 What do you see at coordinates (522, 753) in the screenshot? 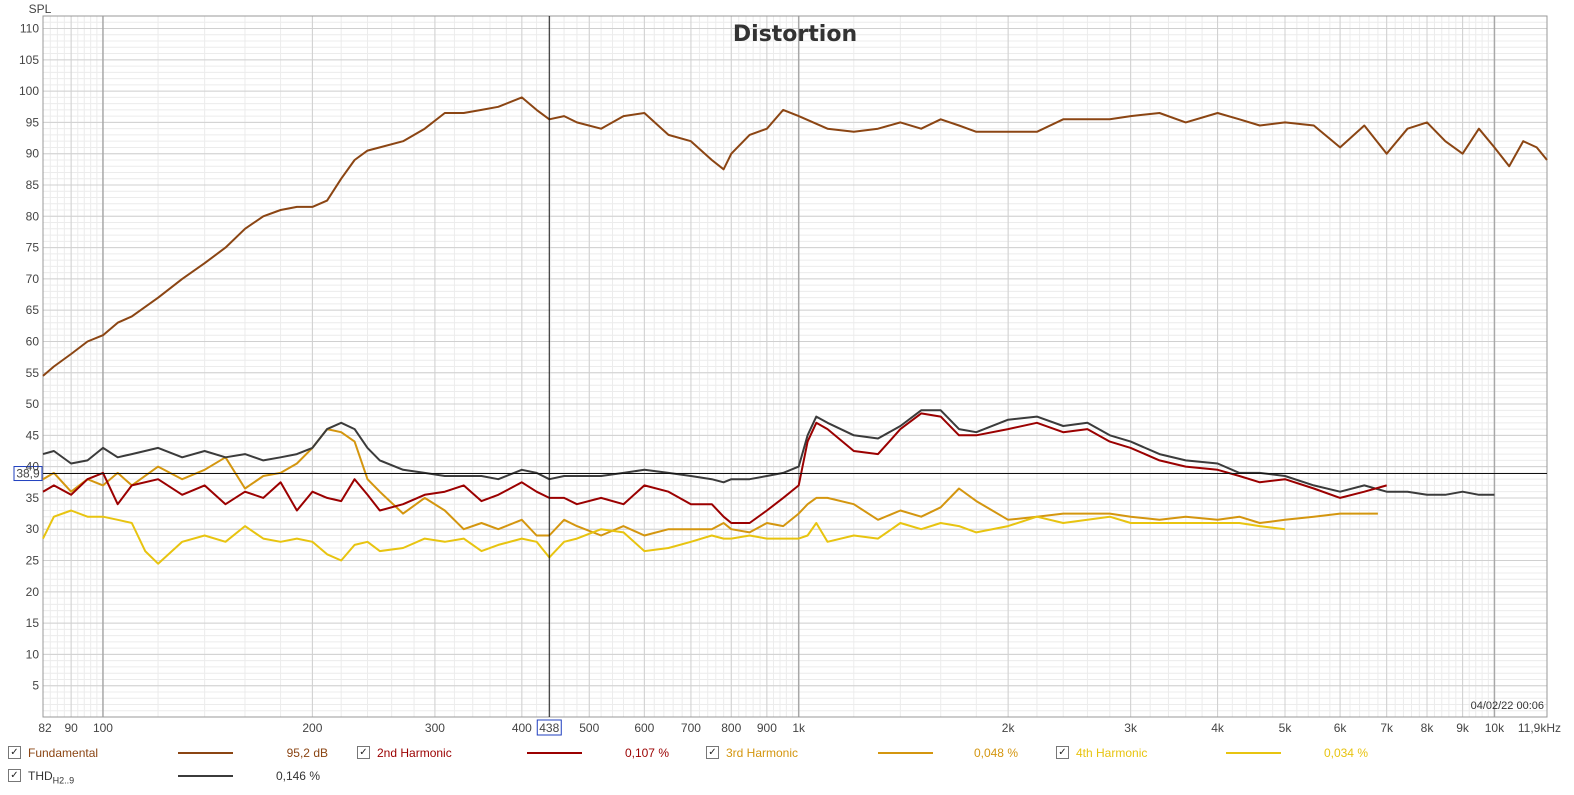
I see `legend-item-2nd-harmonic: ✓ 2nd Harmonic 0,107 %` at bounding box center [522, 753].